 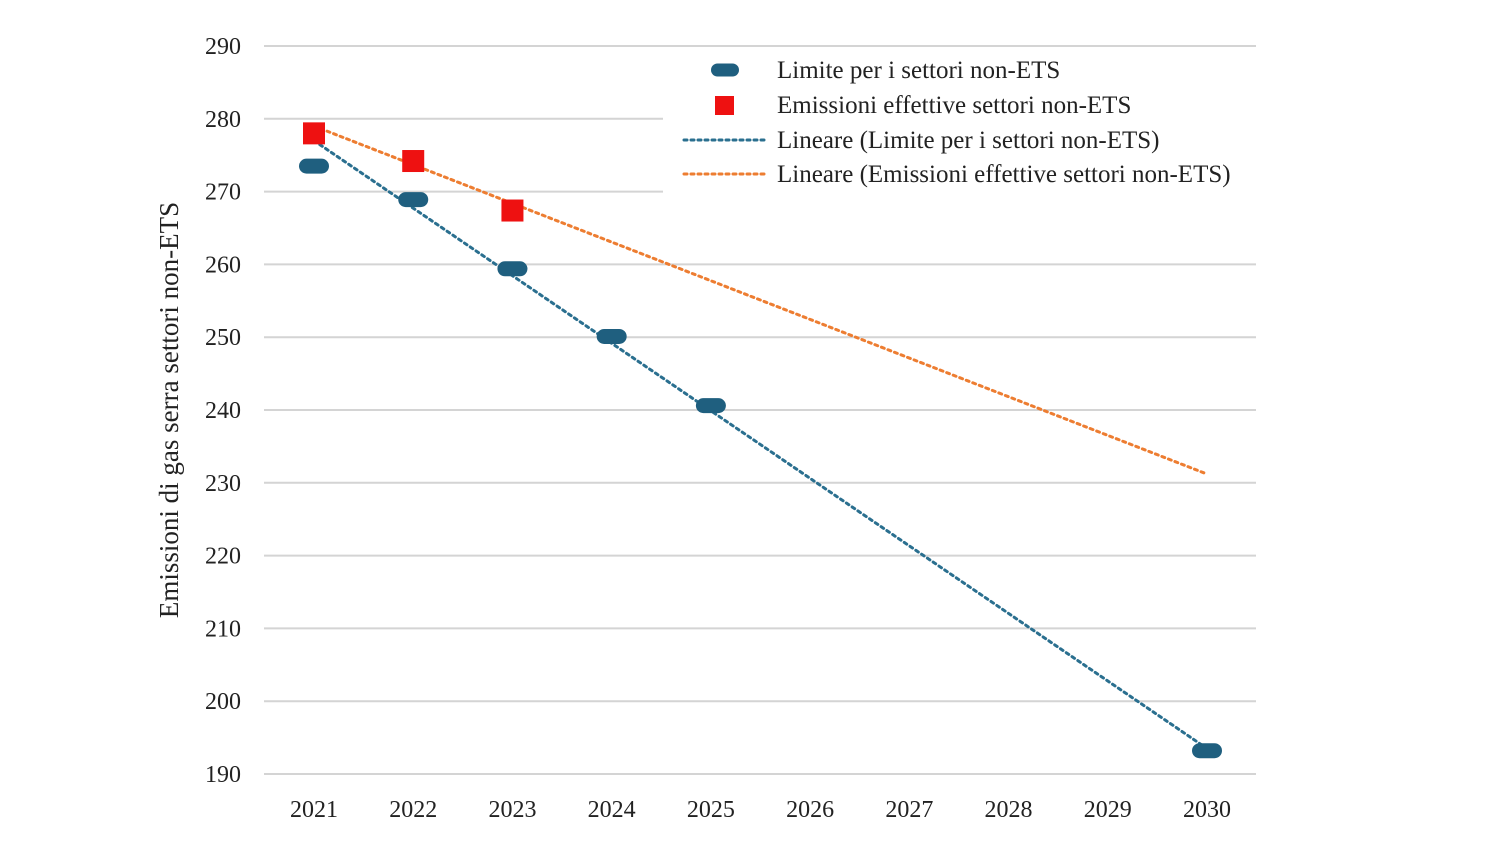 I want to click on legend-emission-swatch, so click(x=724, y=105).